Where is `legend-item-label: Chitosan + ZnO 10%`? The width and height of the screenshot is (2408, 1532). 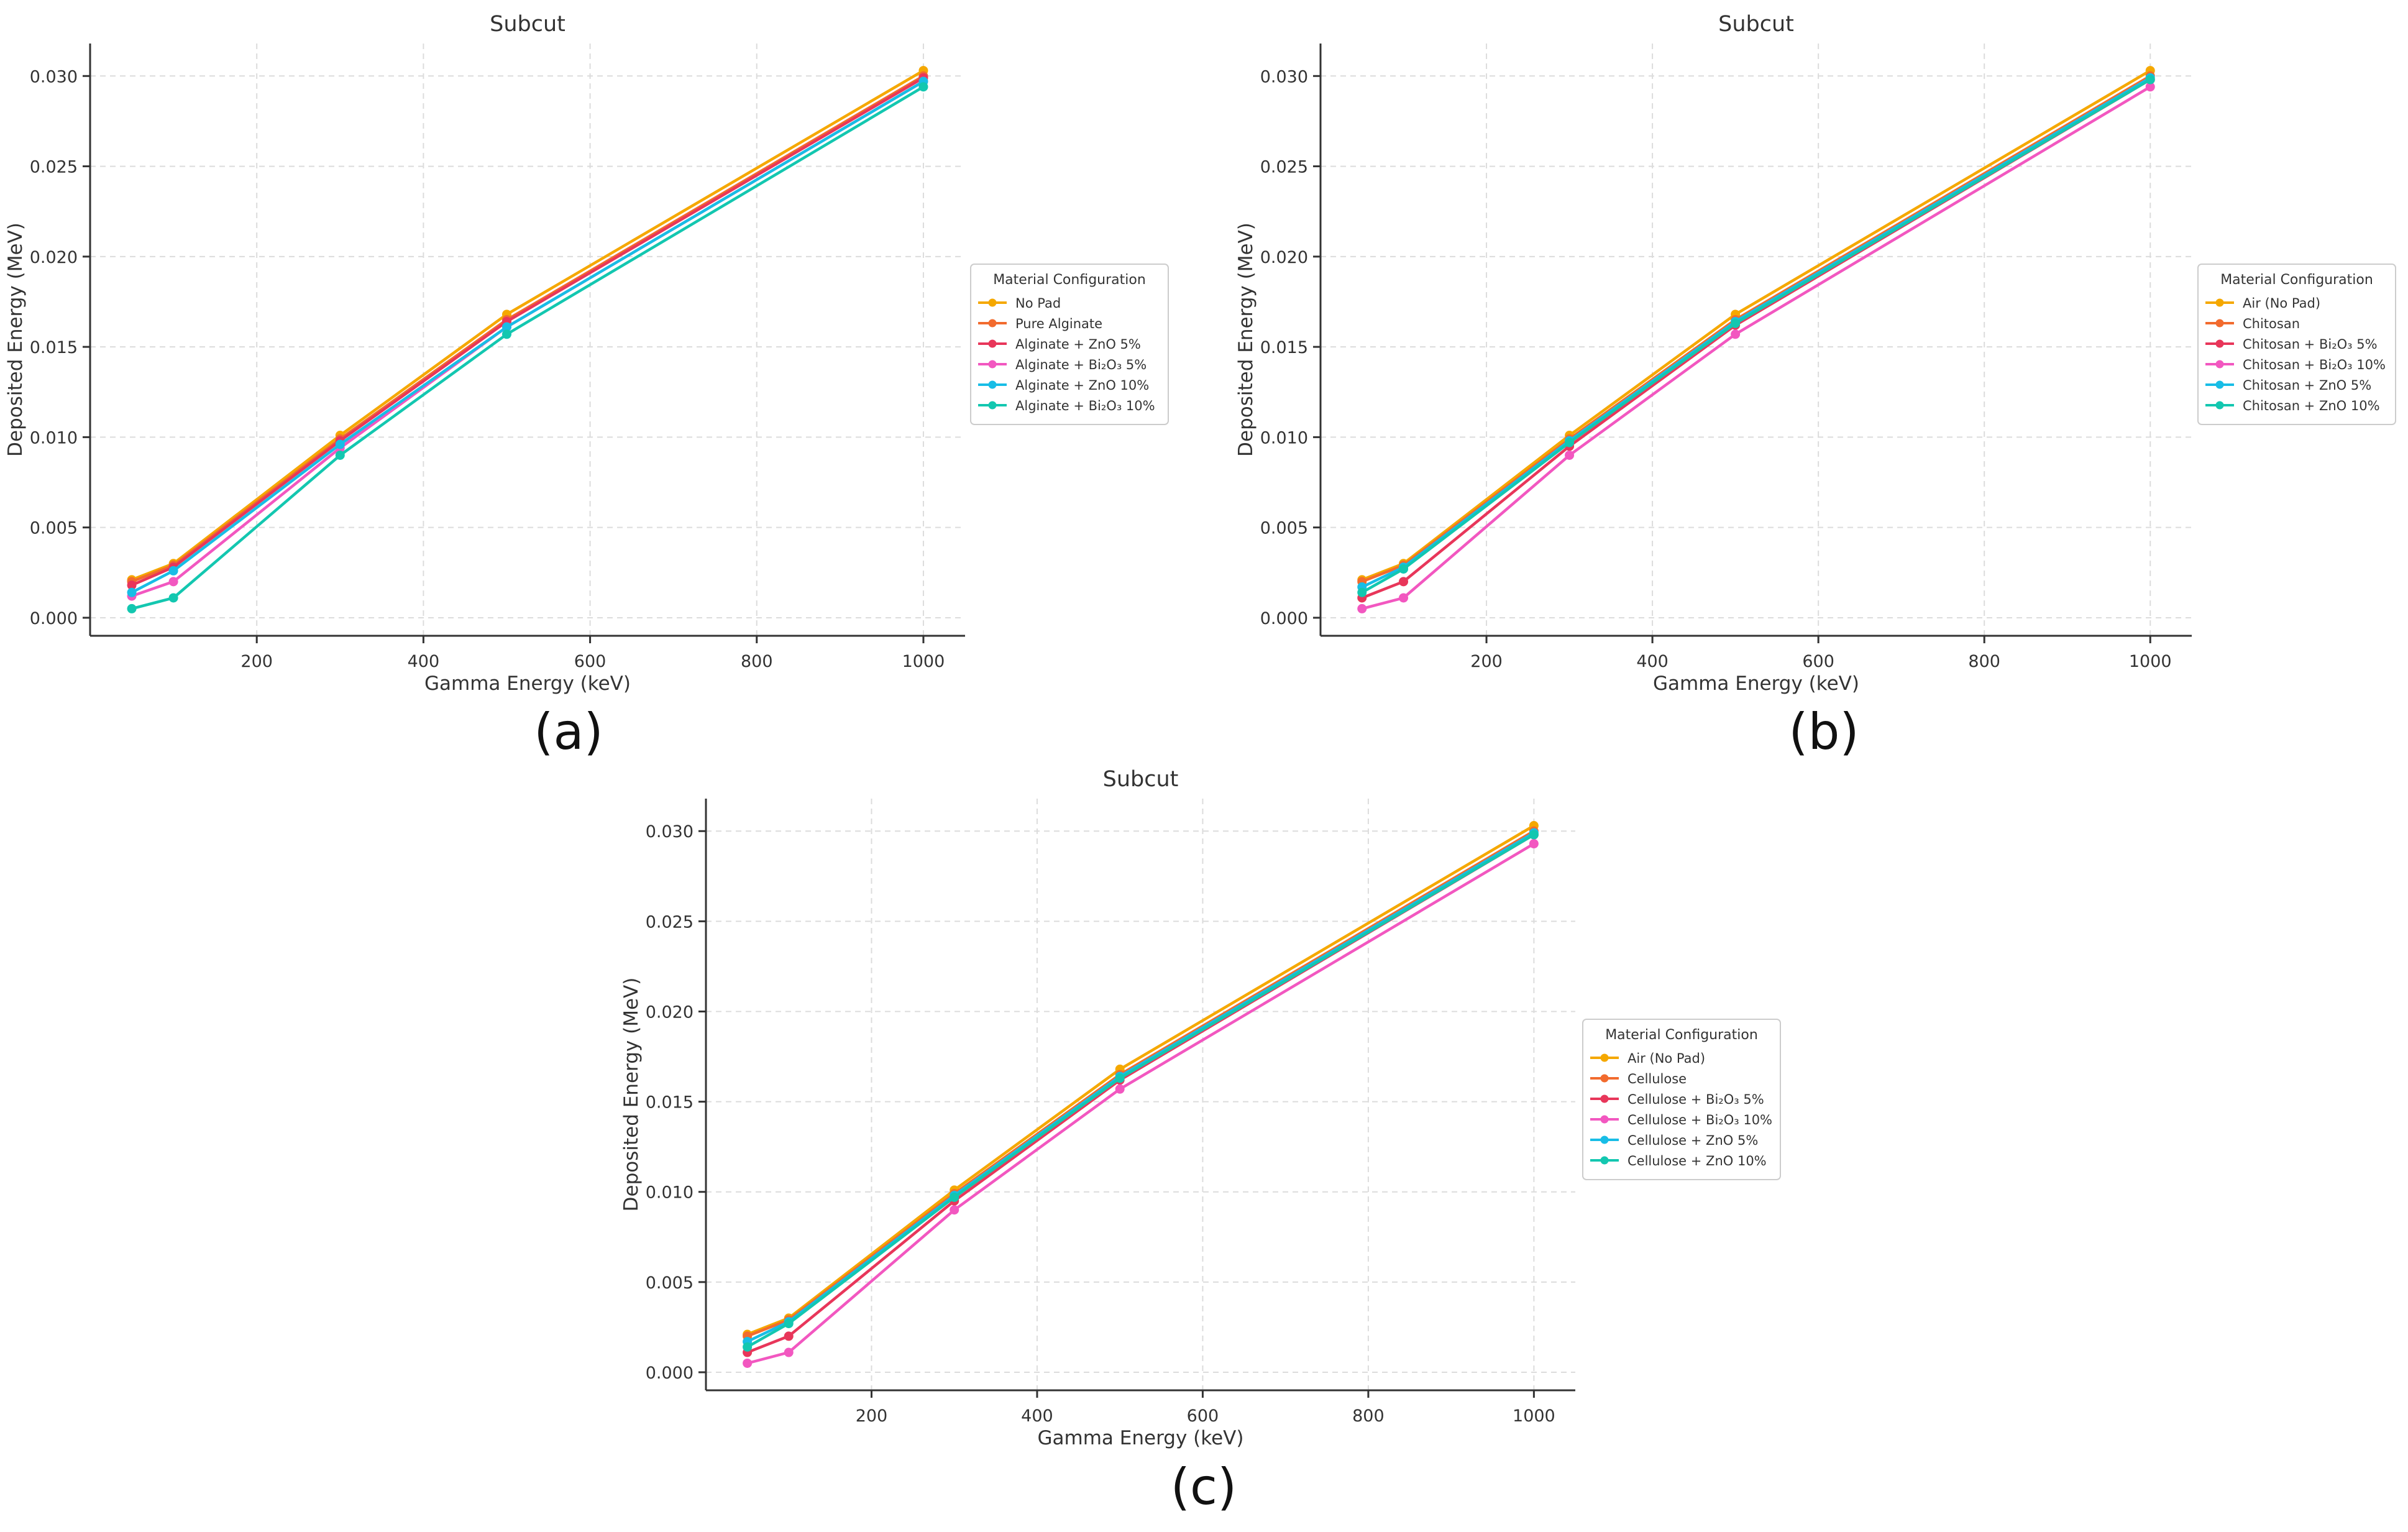 legend-item-label: Chitosan + ZnO 10% is located at coordinates (2311, 406).